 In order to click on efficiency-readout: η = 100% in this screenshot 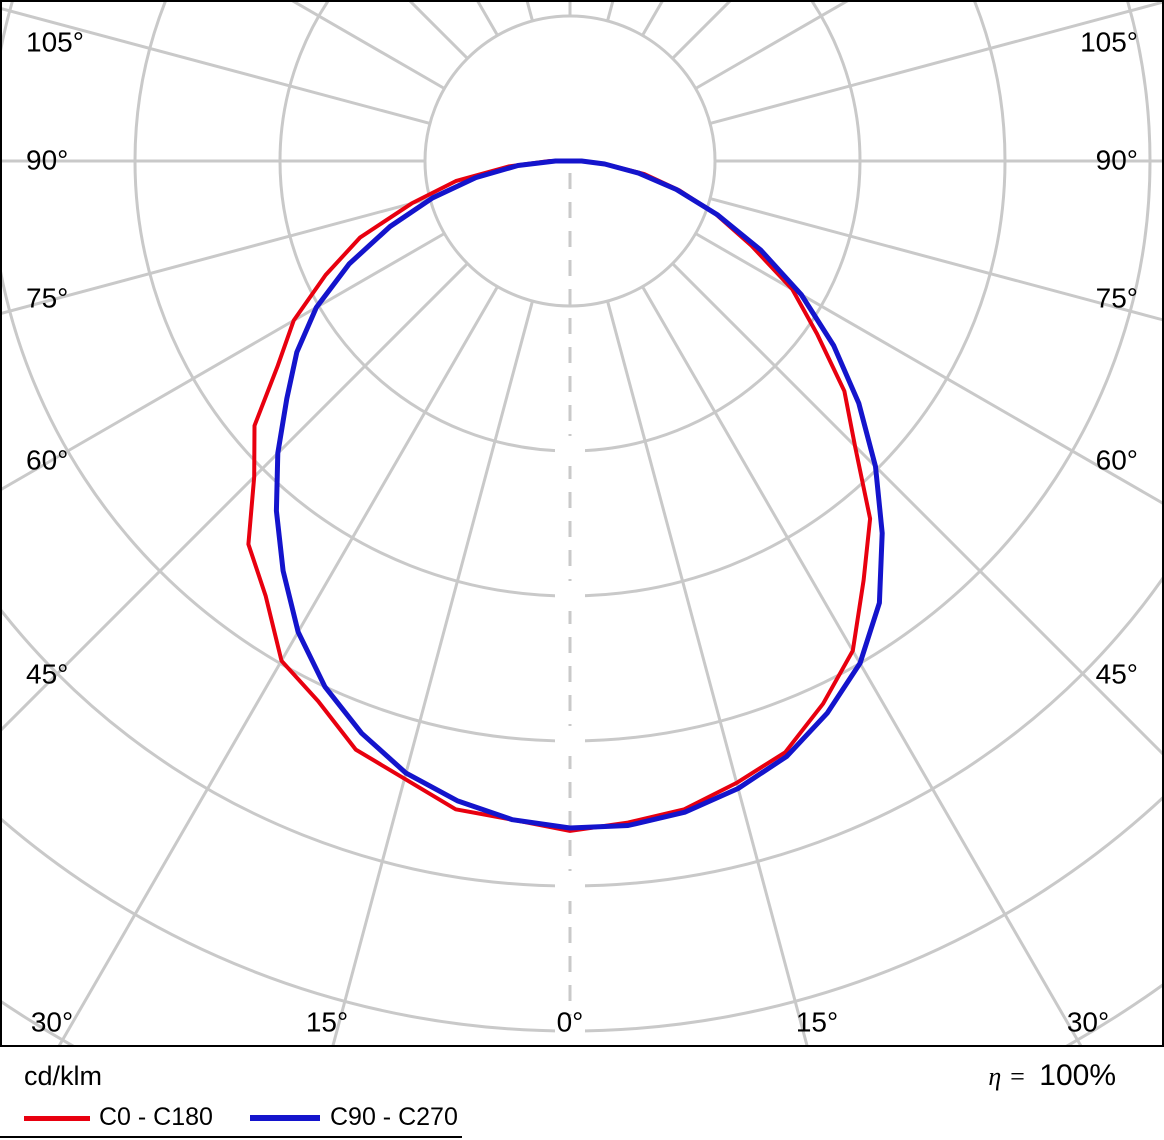, I will do `click(1052, 1076)`.